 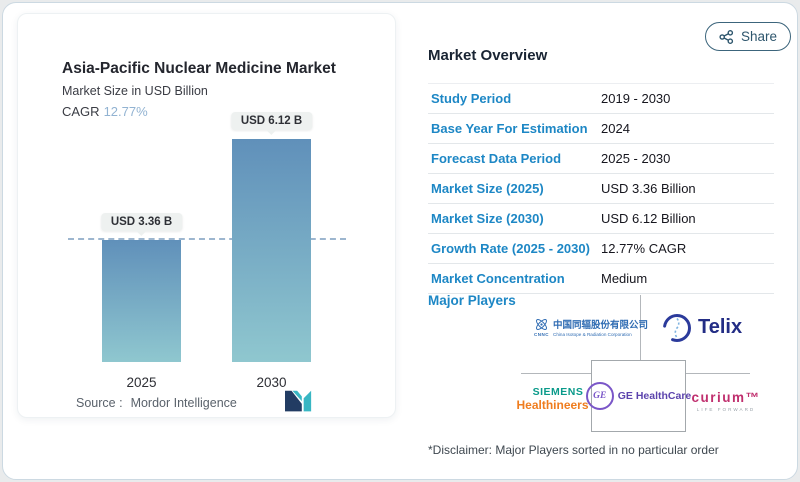 I want to click on row-value: Medium, so click(x=624, y=278).